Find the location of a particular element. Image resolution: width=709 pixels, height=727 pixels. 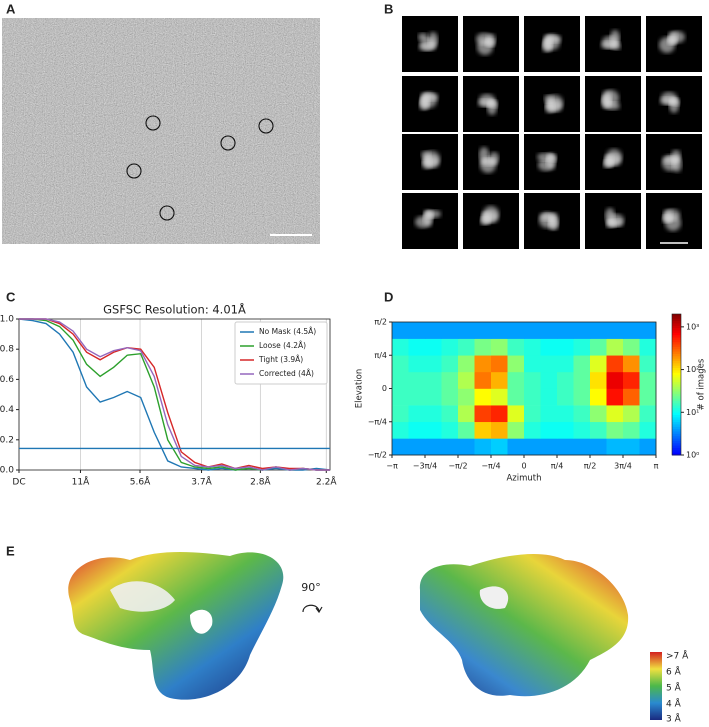

map-right is located at coordinates (524, 625).